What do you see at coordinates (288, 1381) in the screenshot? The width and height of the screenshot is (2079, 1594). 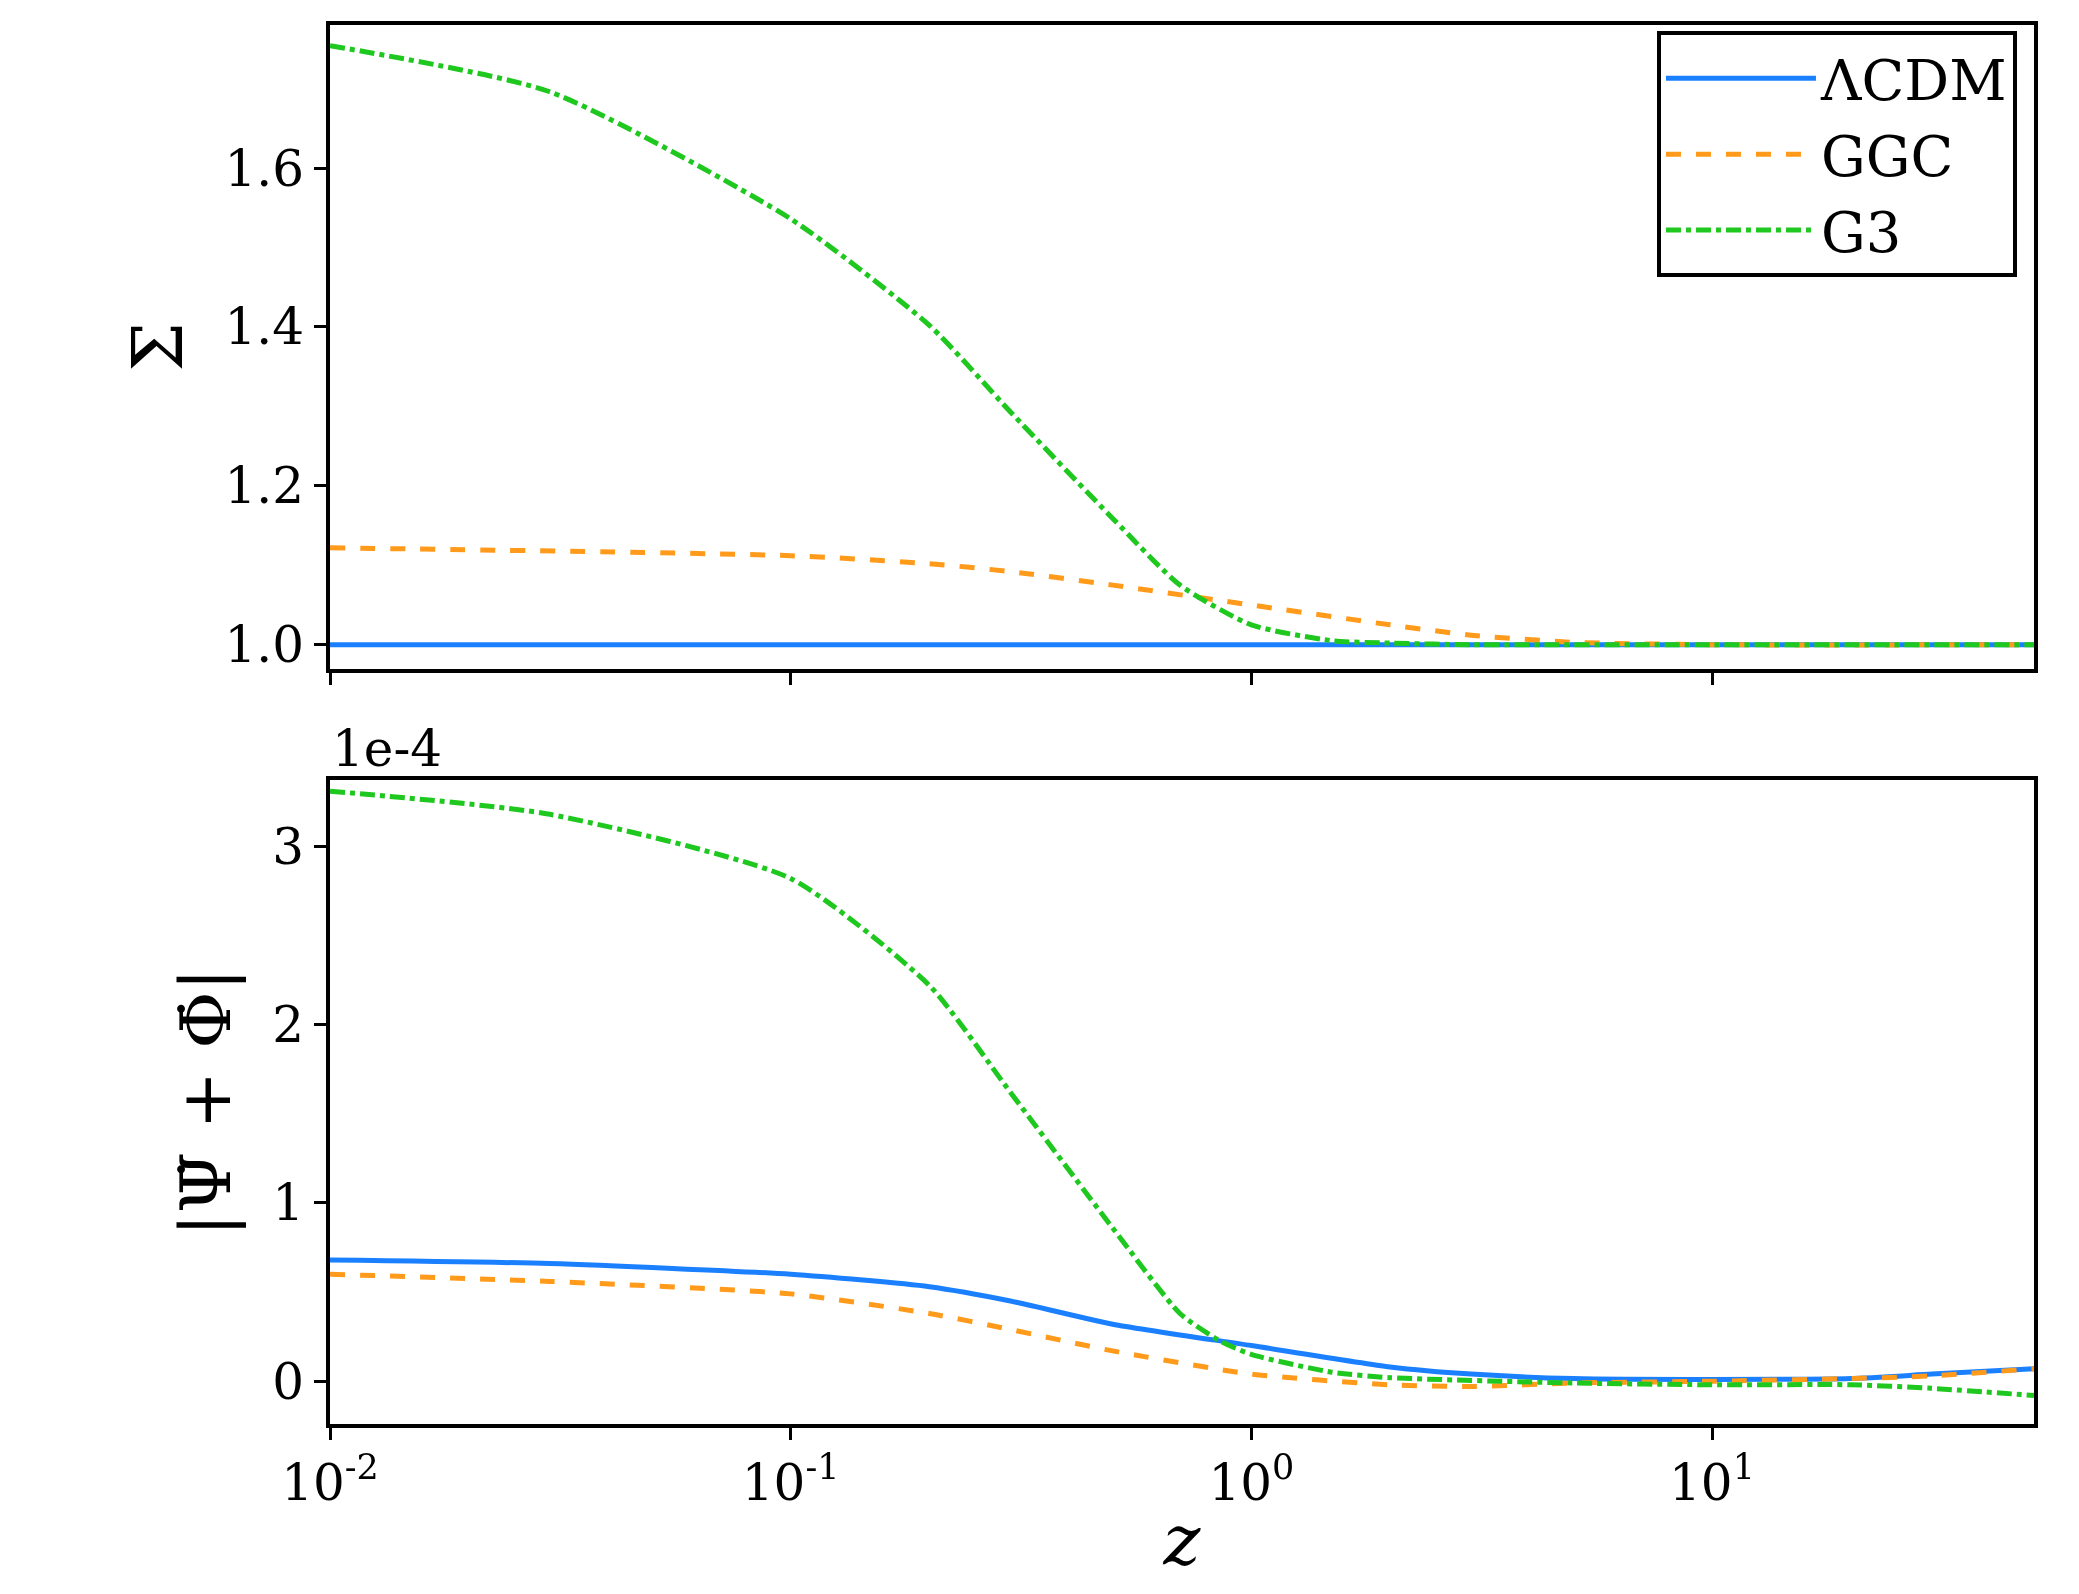 I see `y-tick-label: 0` at bounding box center [288, 1381].